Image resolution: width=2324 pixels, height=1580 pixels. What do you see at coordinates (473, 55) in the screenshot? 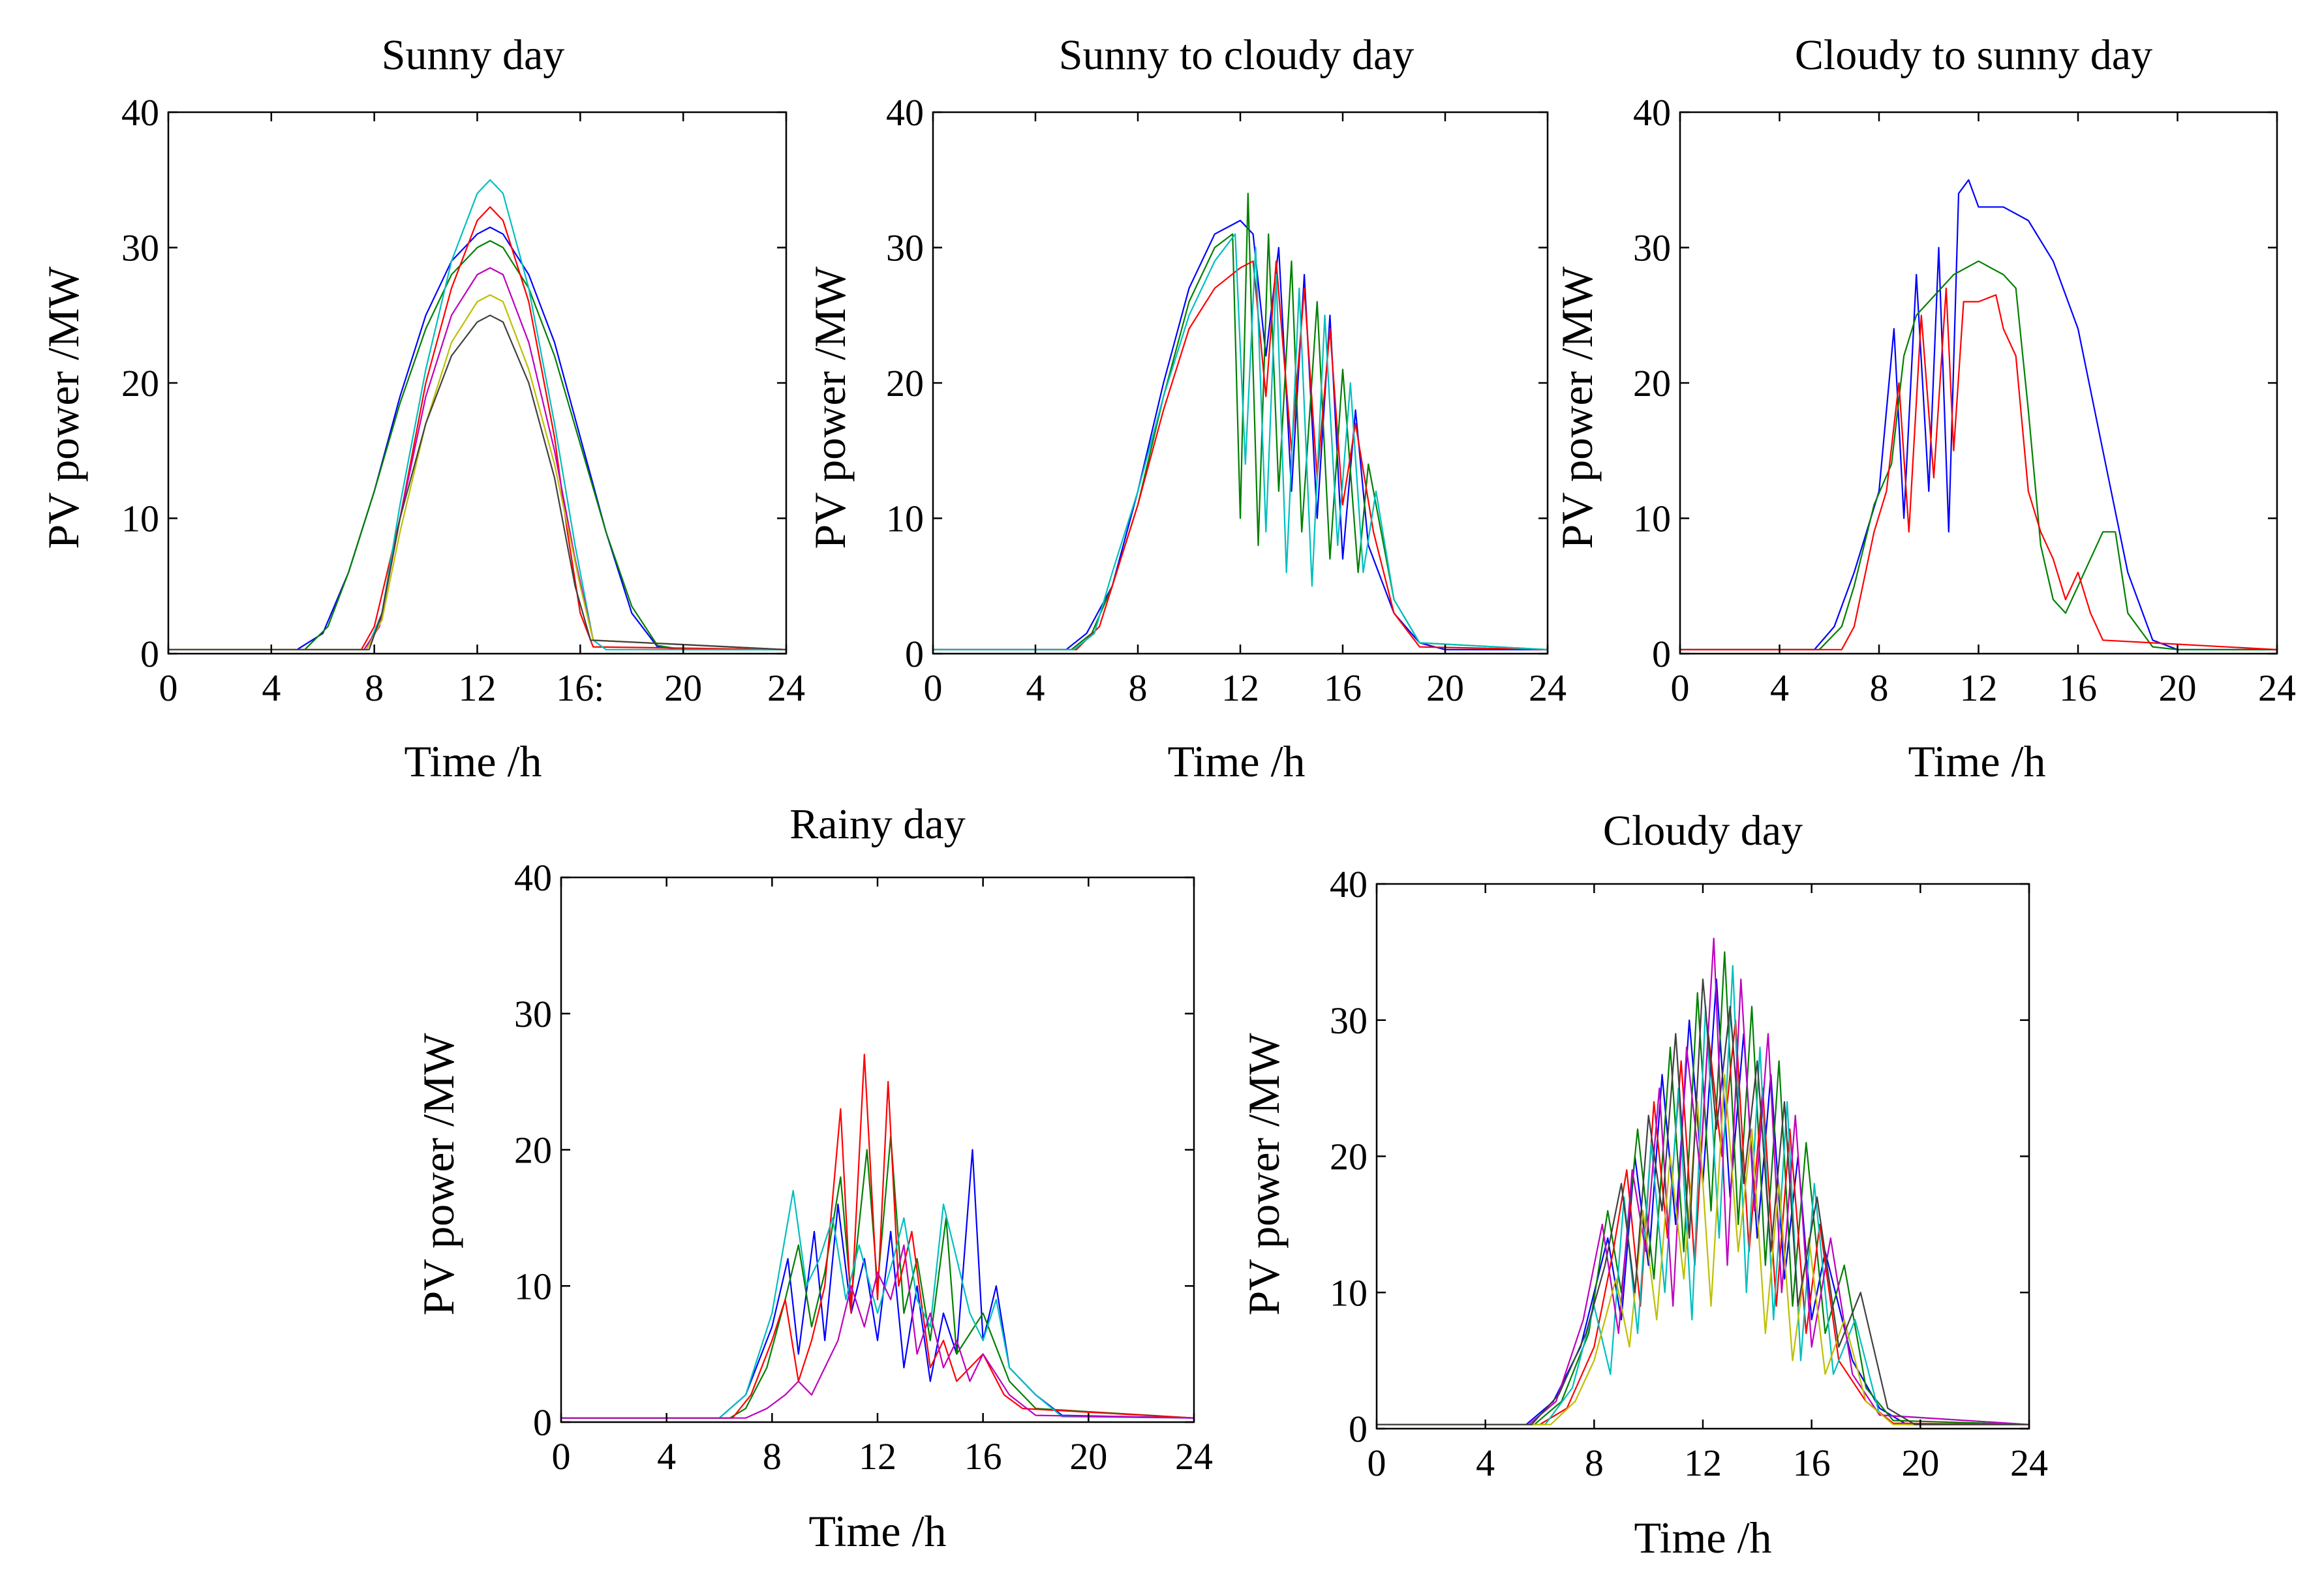
I see `plot-title: Sunny day` at bounding box center [473, 55].